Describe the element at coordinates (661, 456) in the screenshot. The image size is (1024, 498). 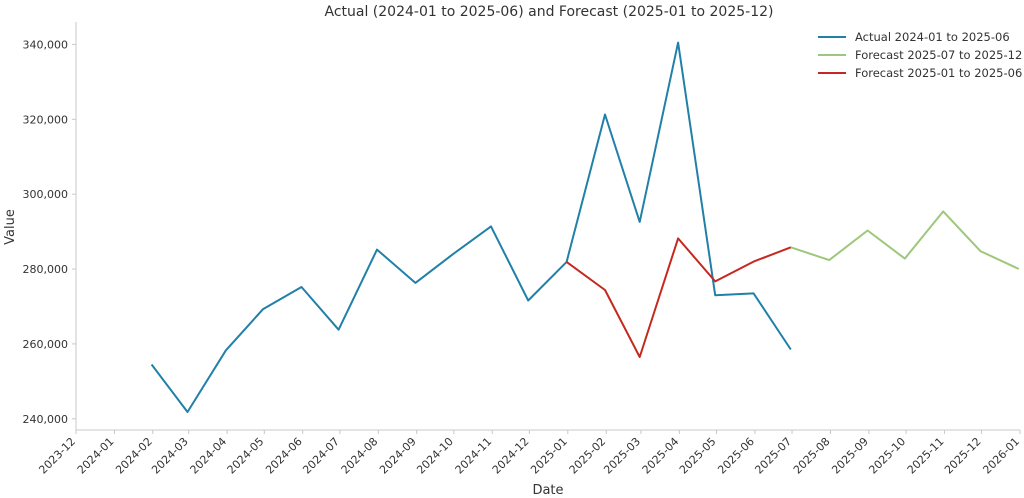
I see `x-tick-label: 2025-04` at that location.